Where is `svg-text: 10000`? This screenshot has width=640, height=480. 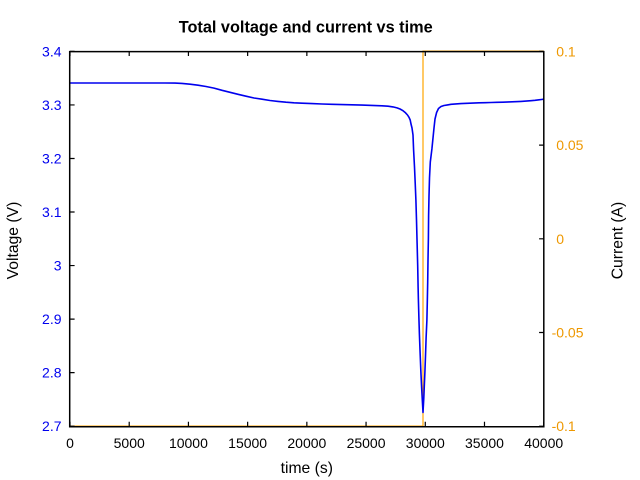 svg-text: 10000 is located at coordinates (188, 443).